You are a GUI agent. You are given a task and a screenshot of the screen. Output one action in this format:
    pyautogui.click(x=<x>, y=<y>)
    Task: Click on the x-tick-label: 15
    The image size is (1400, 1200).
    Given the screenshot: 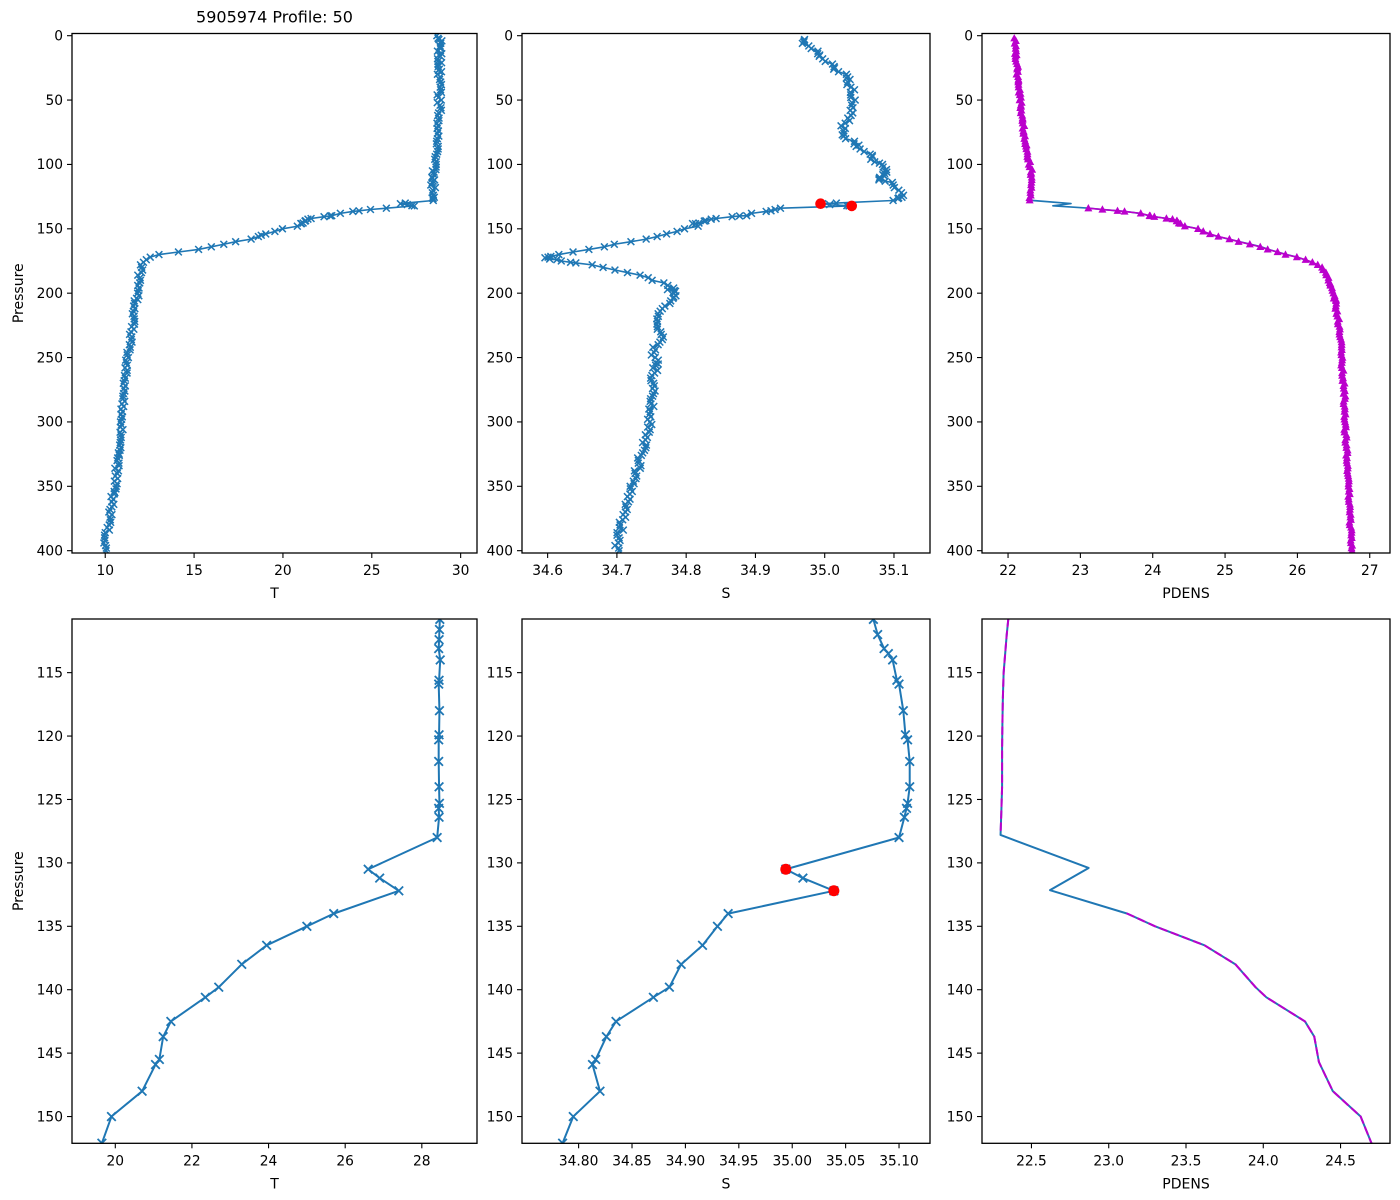 What is the action you would take?
    pyautogui.click(x=194, y=571)
    